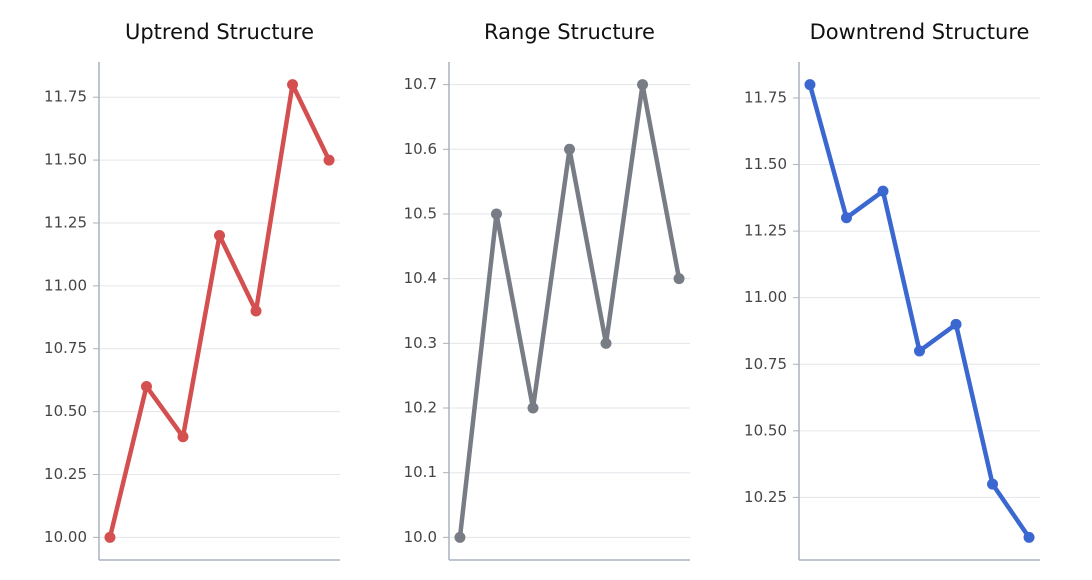 This screenshot has width=1092, height=580. Describe the element at coordinates (420, 149) in the screenshot. I see `y-tick-label: 10.6` at that location.